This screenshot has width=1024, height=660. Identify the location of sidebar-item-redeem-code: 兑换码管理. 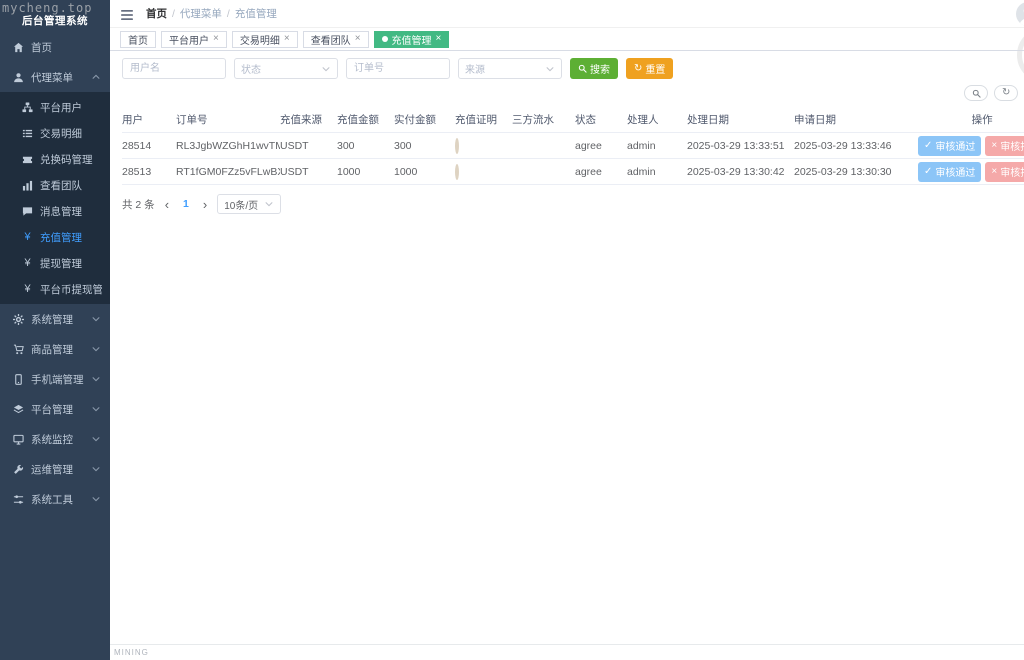
(55, 159).